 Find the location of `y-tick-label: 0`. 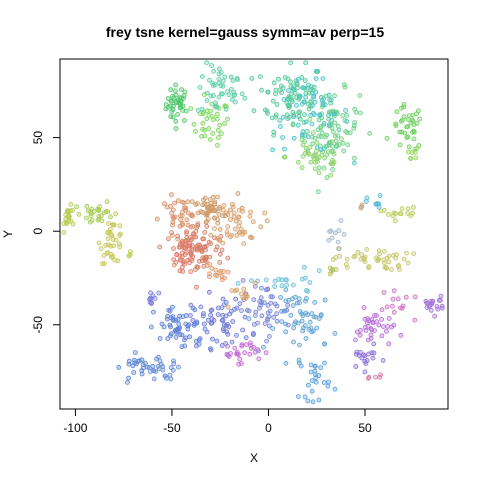

y-tick-label: 0 is located at coordinates (38, 231).